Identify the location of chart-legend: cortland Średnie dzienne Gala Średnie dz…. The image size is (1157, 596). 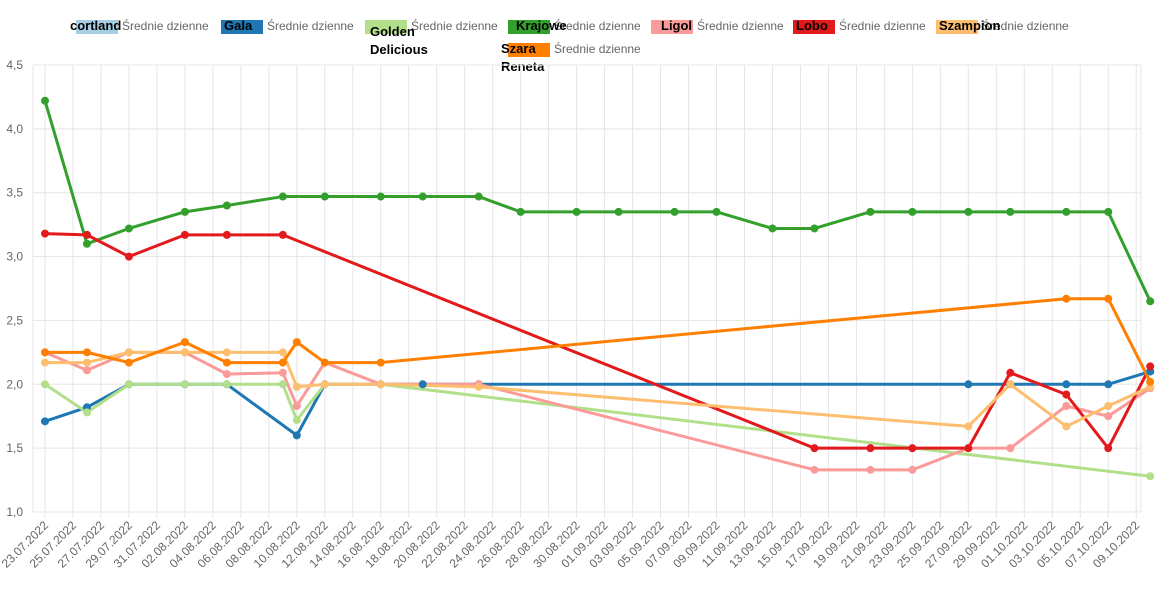
(578, 40).